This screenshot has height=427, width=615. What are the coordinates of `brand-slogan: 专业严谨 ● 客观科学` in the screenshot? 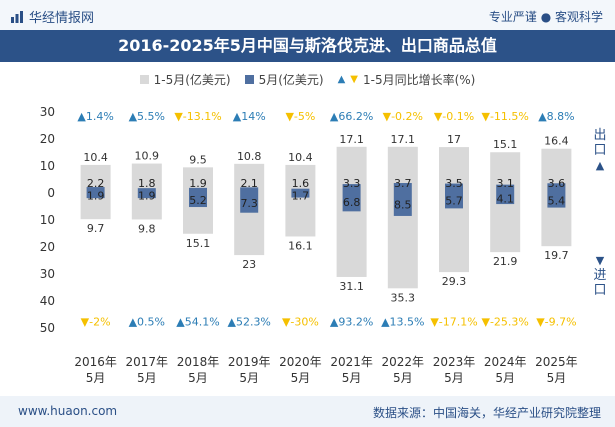 It's located at (545, 17).